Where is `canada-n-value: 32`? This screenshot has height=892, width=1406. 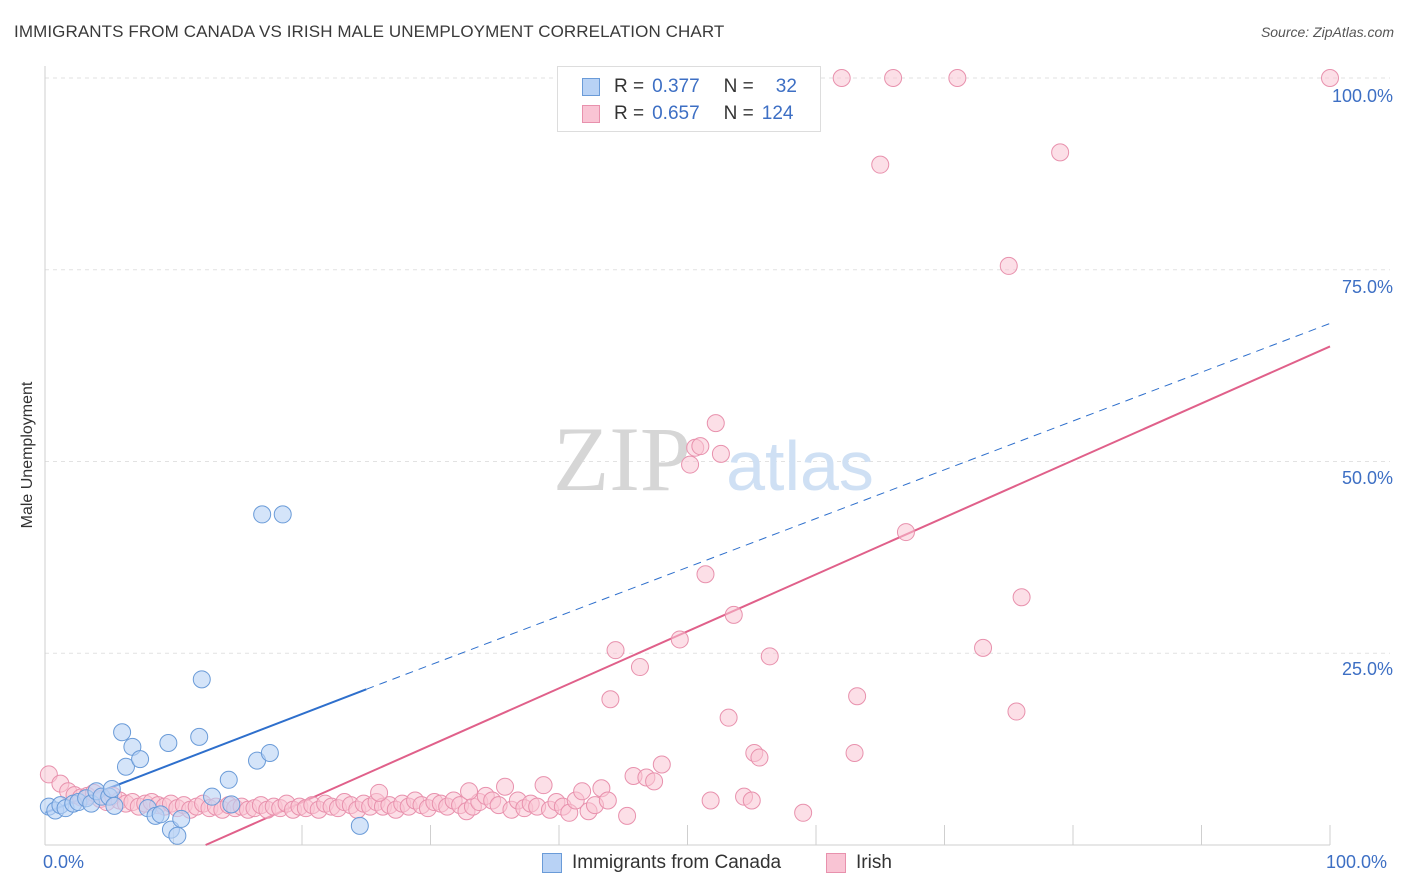
canada-n-value: 32 is located at coordinates (786, 86).